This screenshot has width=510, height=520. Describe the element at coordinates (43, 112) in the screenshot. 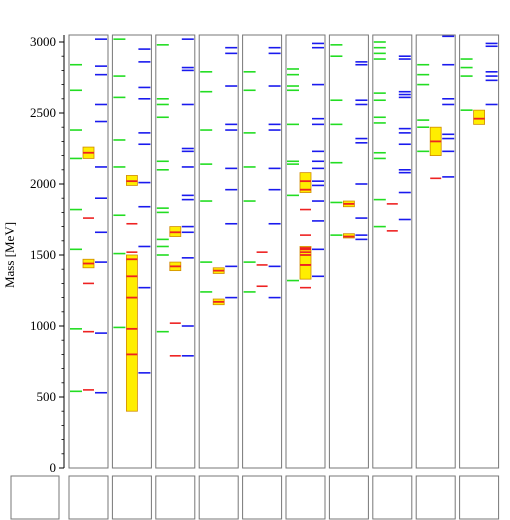

I see `y-tick-label: 2500` at that location.